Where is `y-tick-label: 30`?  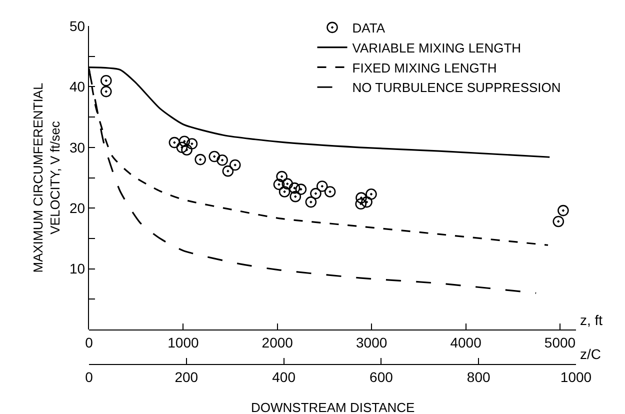 y-tick-label: 30 is located at coordinates (77, 147).